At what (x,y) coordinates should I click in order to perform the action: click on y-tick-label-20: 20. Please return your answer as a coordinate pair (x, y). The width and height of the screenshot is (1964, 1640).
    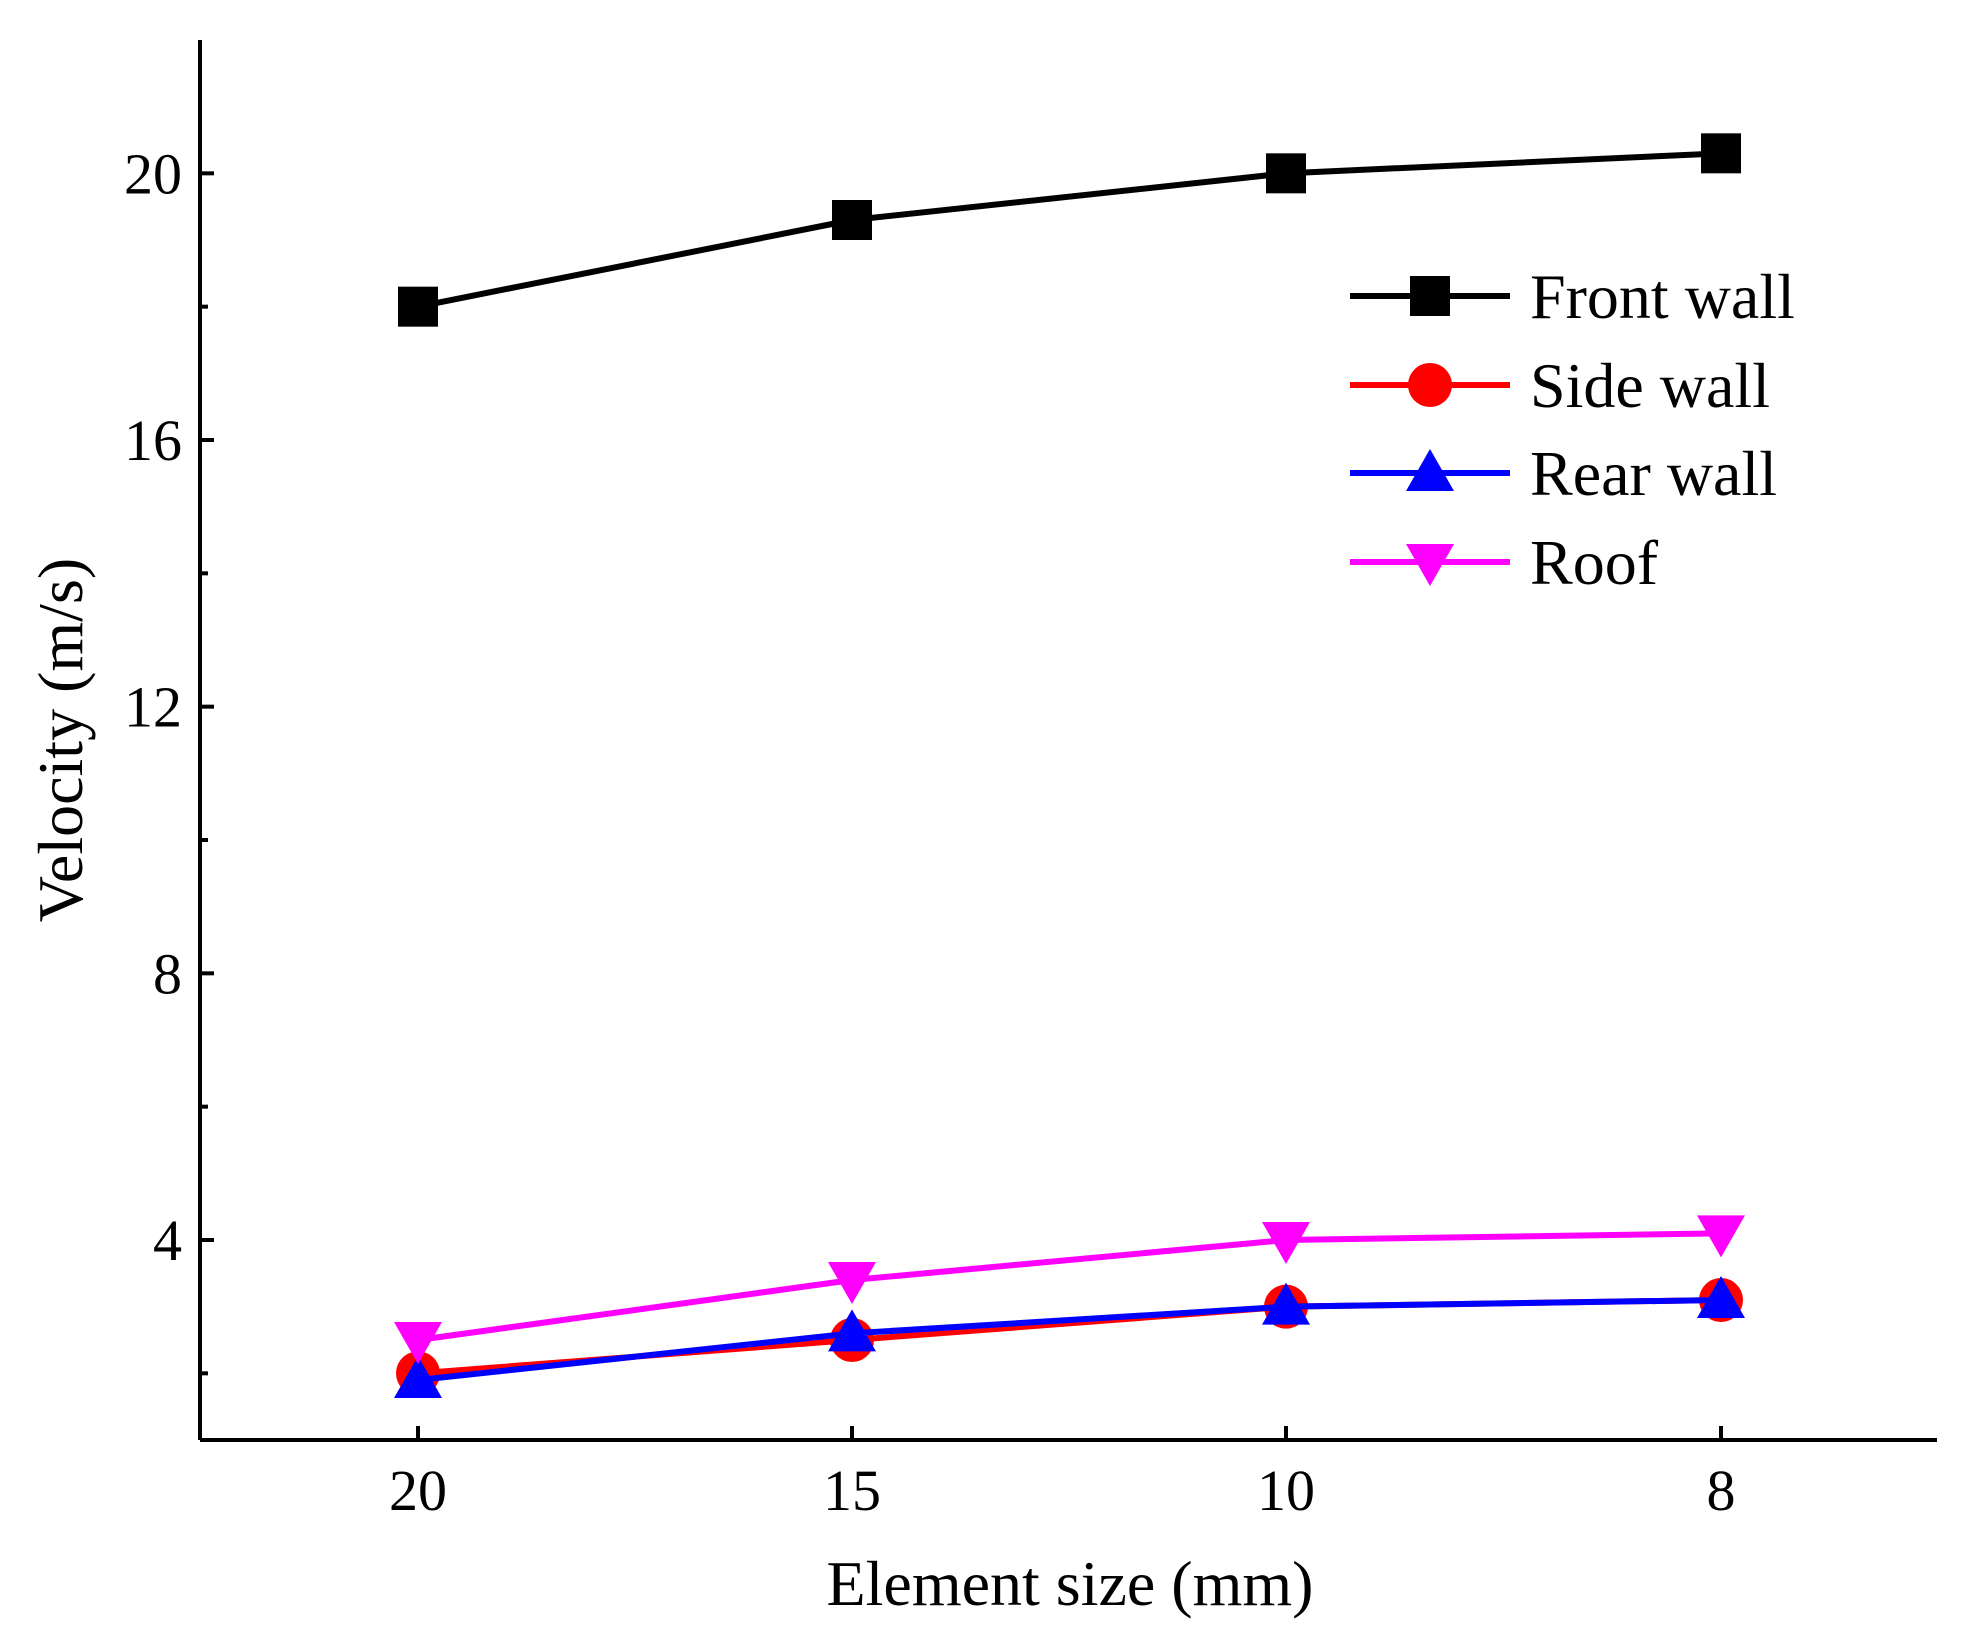
    Looking at the image, I should click on (153, 173).